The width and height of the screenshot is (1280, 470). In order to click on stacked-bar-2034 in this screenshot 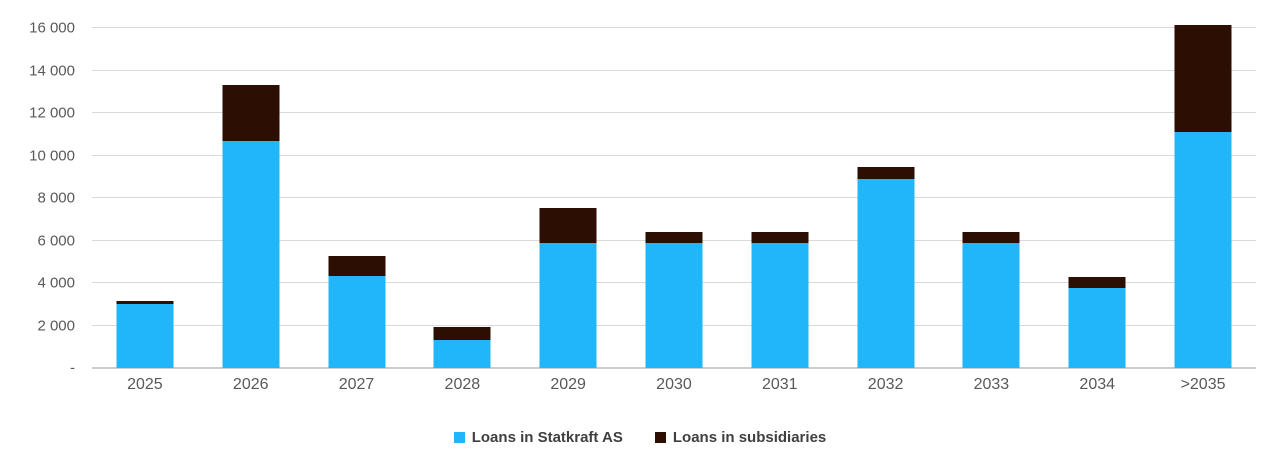, I will do `click(1097, 322)`.